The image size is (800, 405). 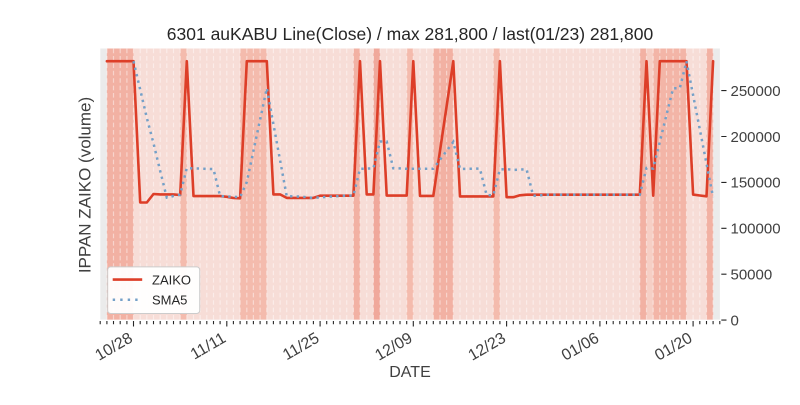 What do you see at coordinates (756, 229) in the screenshot?
I see `svg-text: 100000` at bounding box center [756, 229].